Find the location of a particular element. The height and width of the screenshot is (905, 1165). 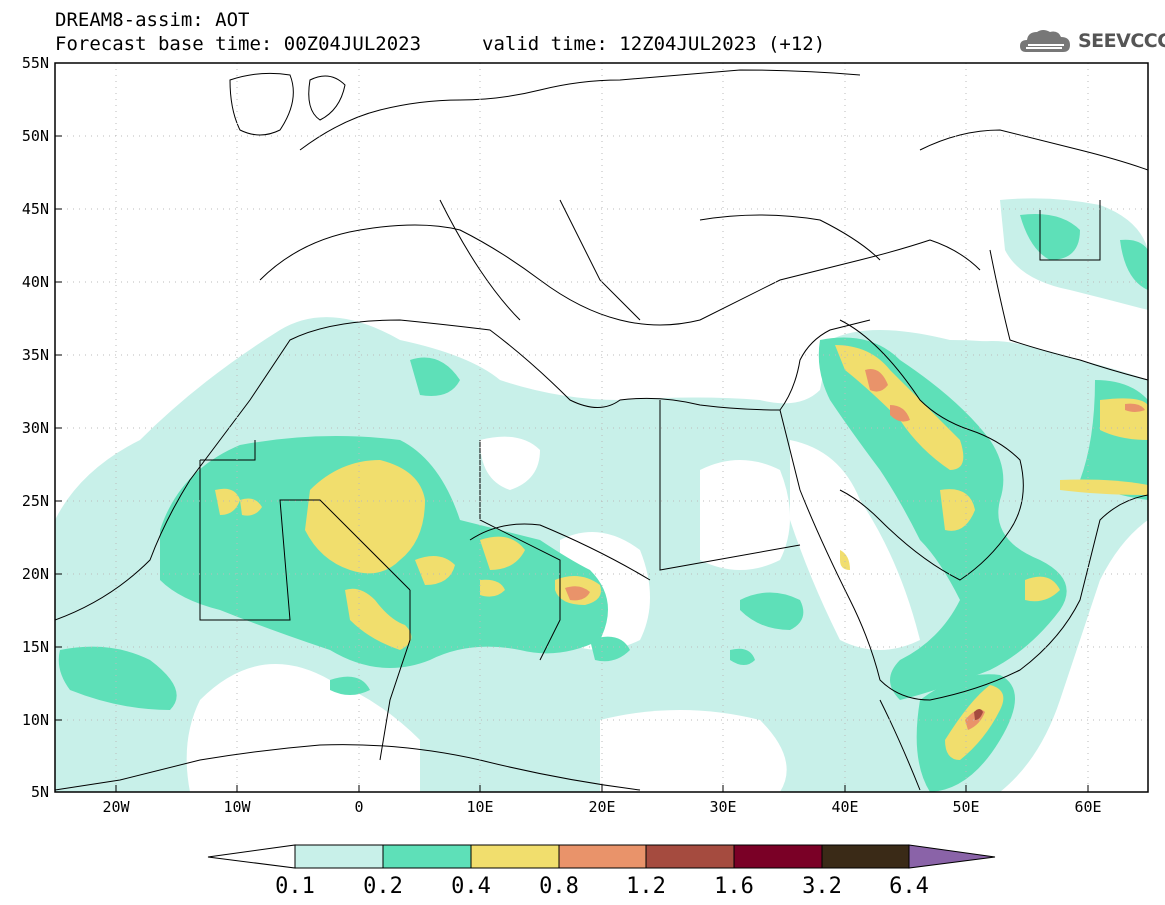

lon-label: 10W is located at coordinates (237, 807).